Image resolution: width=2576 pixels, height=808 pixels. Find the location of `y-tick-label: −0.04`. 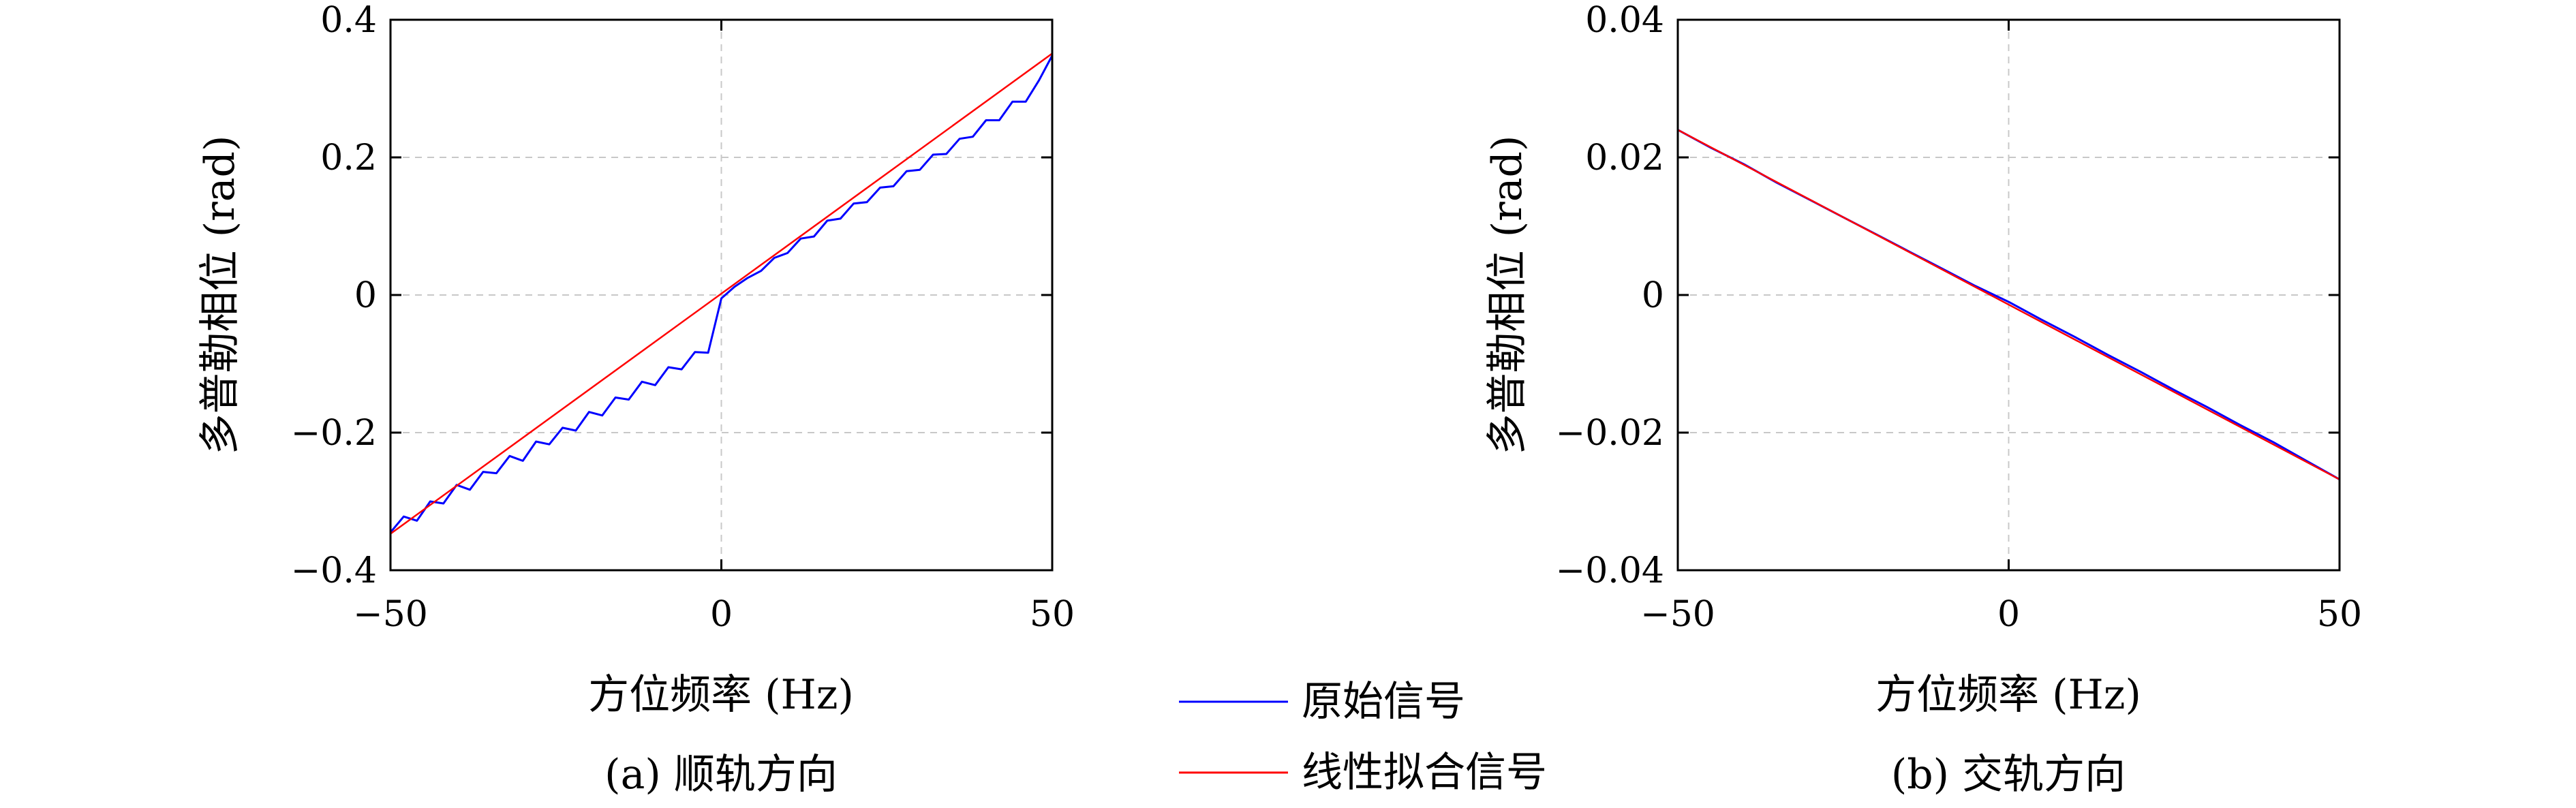

y-tick-label: −0.04 is located at coordinates (1610, 570).